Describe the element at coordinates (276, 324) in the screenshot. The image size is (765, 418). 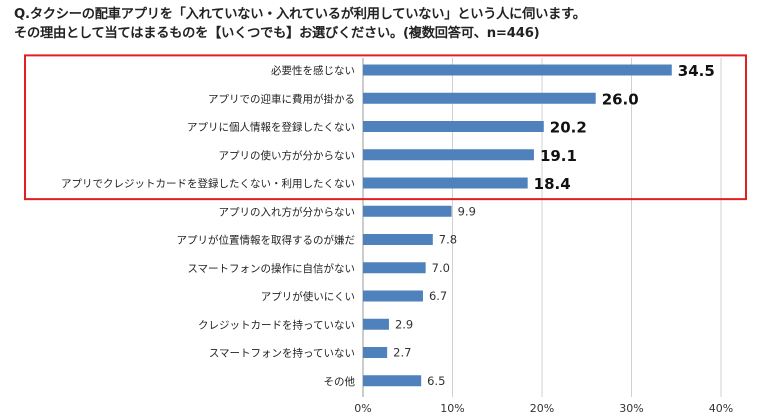
I see `category-label: クレジットカードを持っていない` at that location.